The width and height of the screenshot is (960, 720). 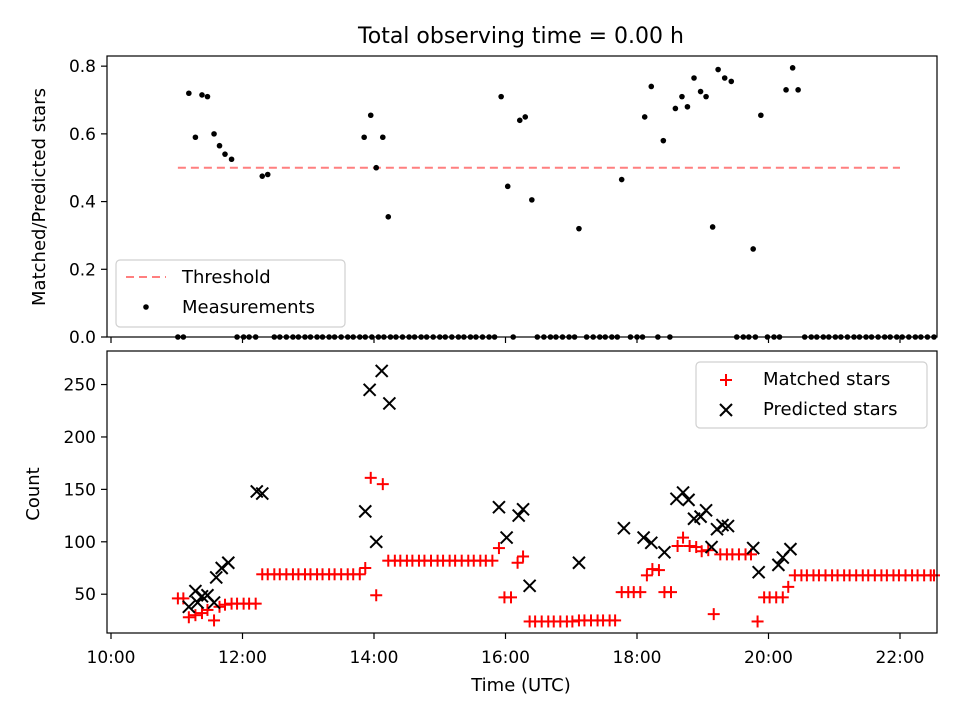 What do you see at coordinates (248, 307) in the screenshot?
I see `measurements-legend-label: Measurements` at bounding box center [248, 307].